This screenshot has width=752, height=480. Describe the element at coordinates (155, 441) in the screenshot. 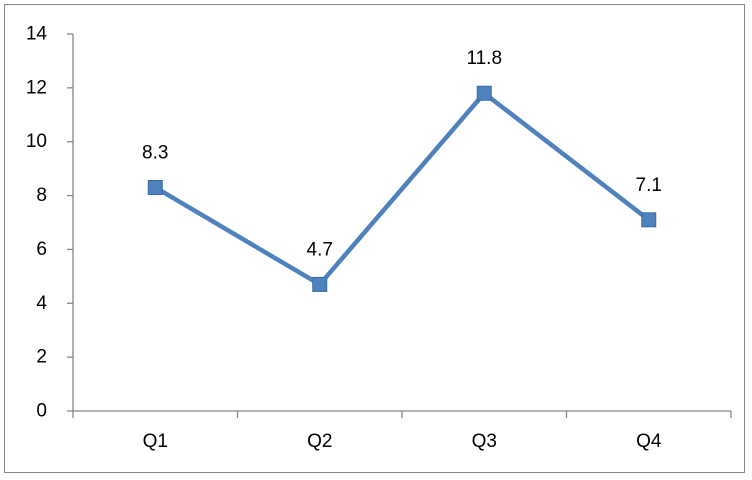

I see `x-tick-label: Q1` at that location.